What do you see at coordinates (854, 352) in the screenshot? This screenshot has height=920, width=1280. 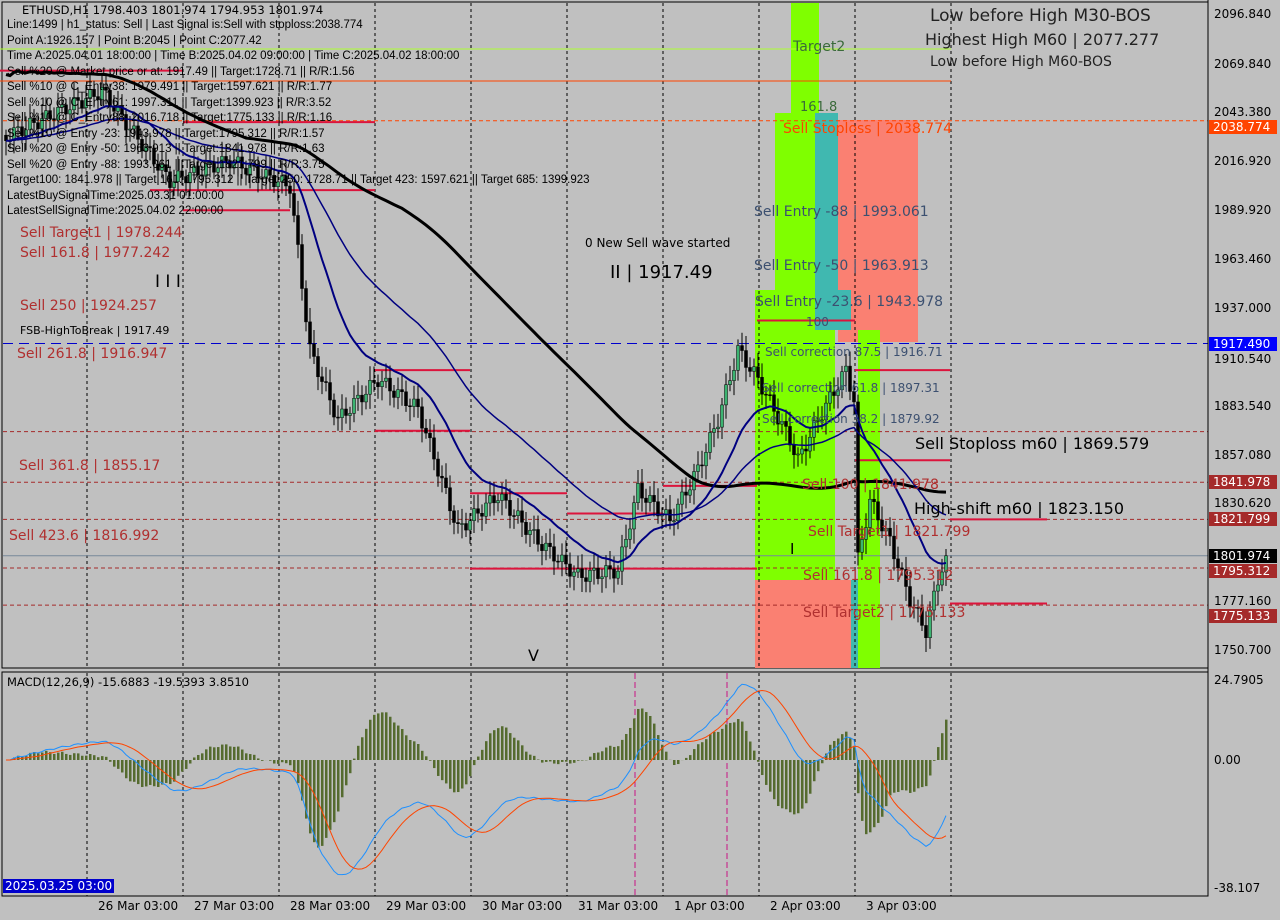 I see `correction-875-label: Sell correction 87.5 | 1916.71` at bounding box center [854, 352].